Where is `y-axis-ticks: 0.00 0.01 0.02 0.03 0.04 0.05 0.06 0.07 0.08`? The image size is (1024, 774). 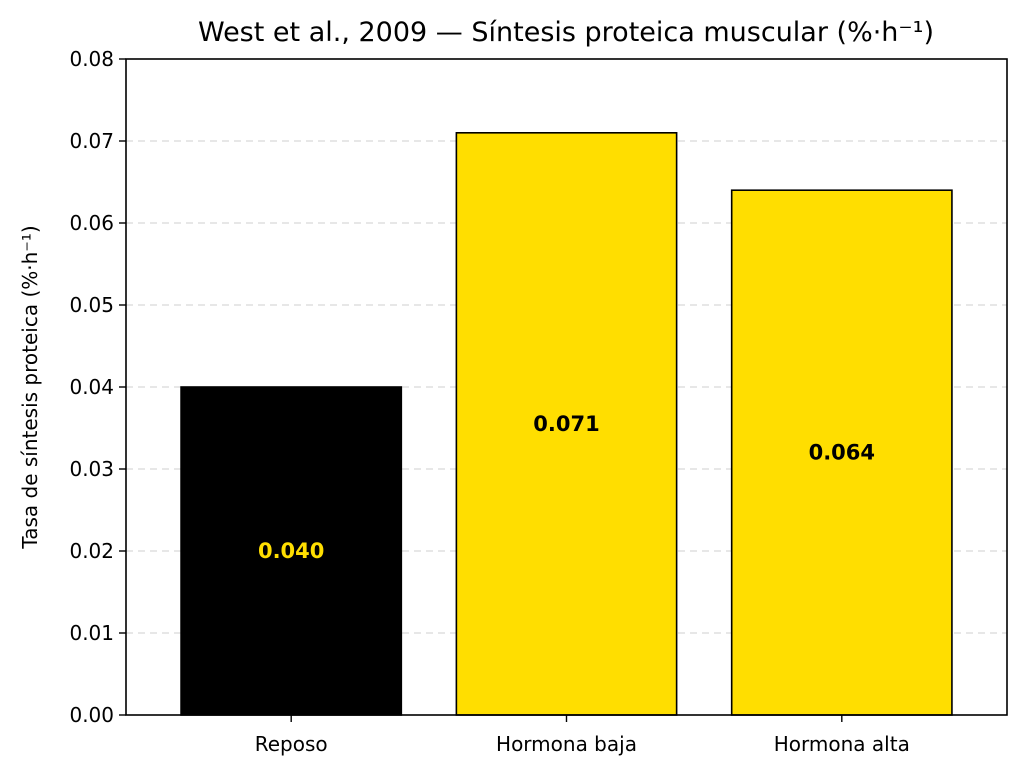 y-axis-ticks: 0.00 0.01 0.02 0.03 0.04 0.05 0.06 0.07 0.08 is located at coordinates (97, 387).